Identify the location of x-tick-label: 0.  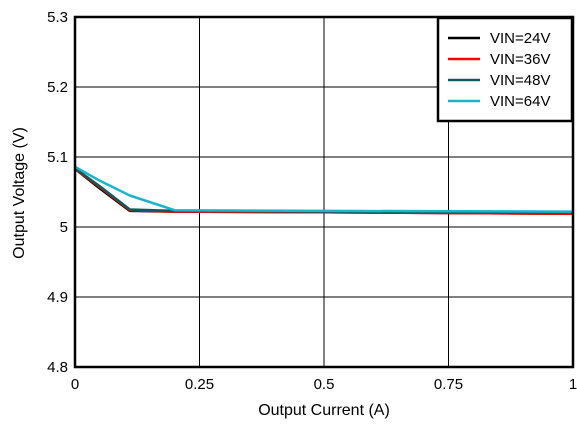
(75, 384).